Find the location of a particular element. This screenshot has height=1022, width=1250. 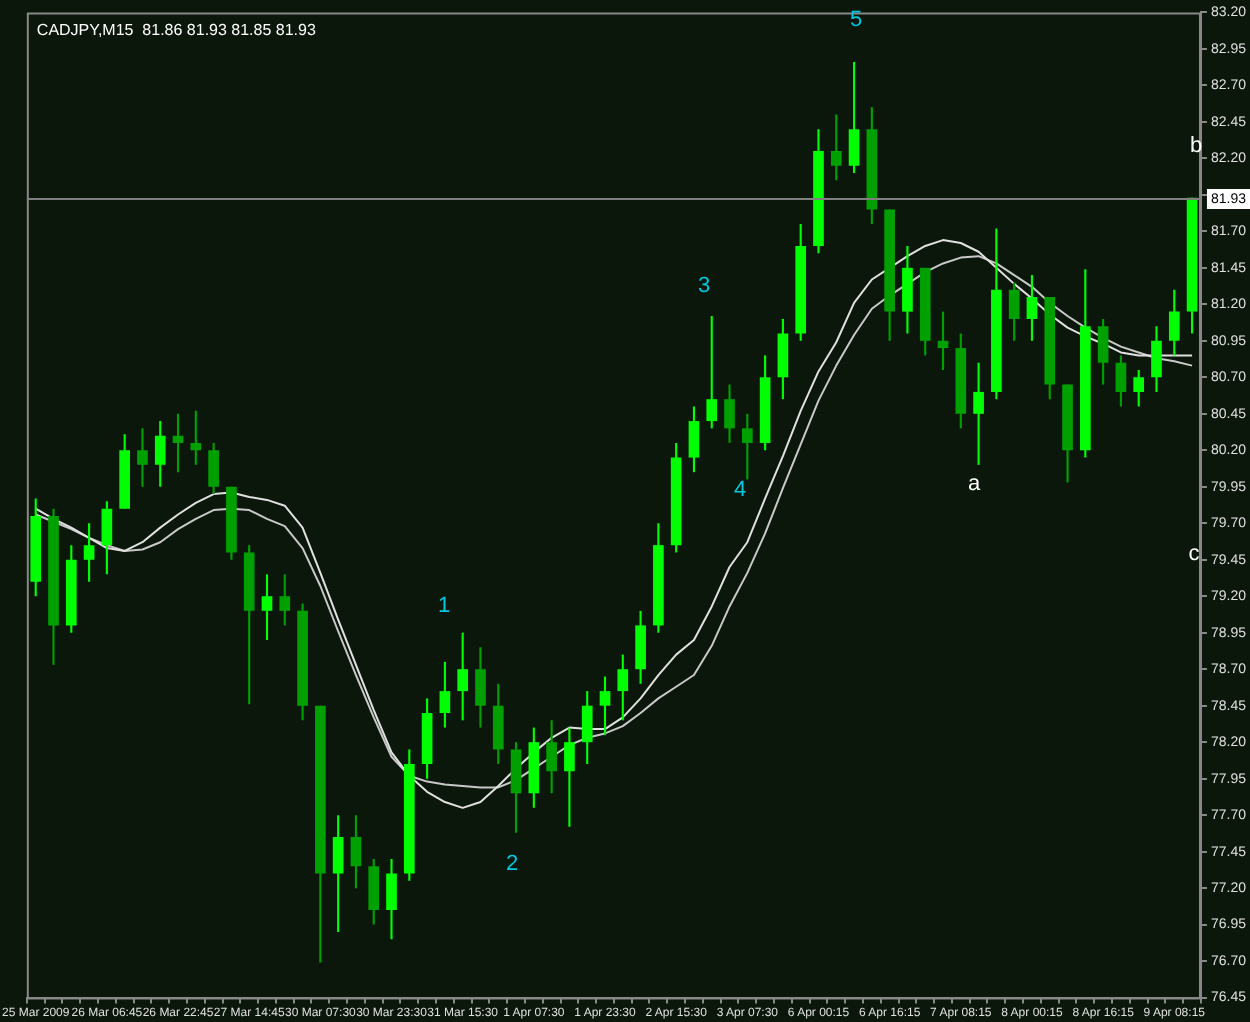

annotation: 3 is located at coordinates (704, 286).